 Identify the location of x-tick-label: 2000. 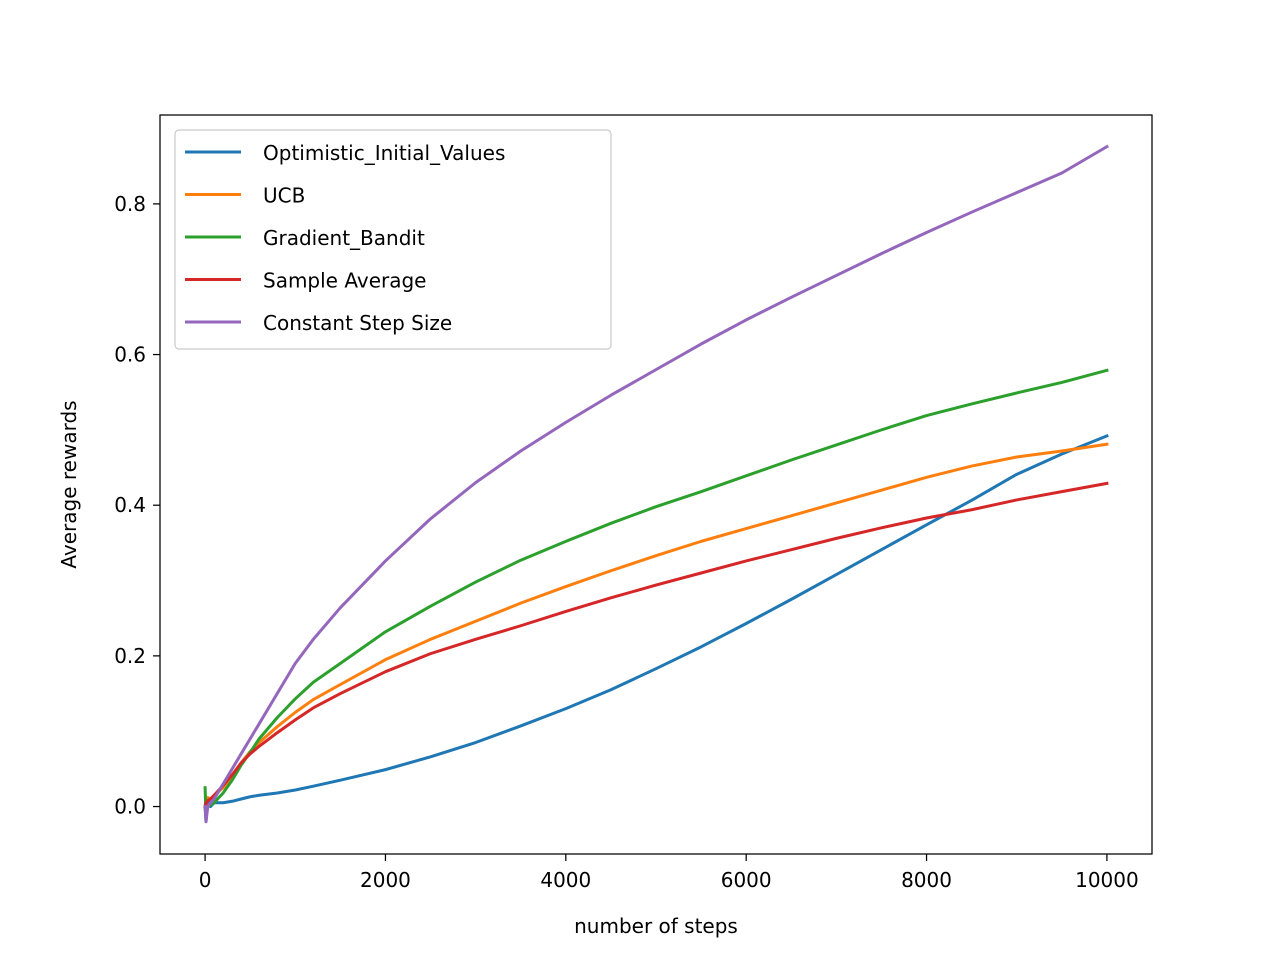
(385, 880).